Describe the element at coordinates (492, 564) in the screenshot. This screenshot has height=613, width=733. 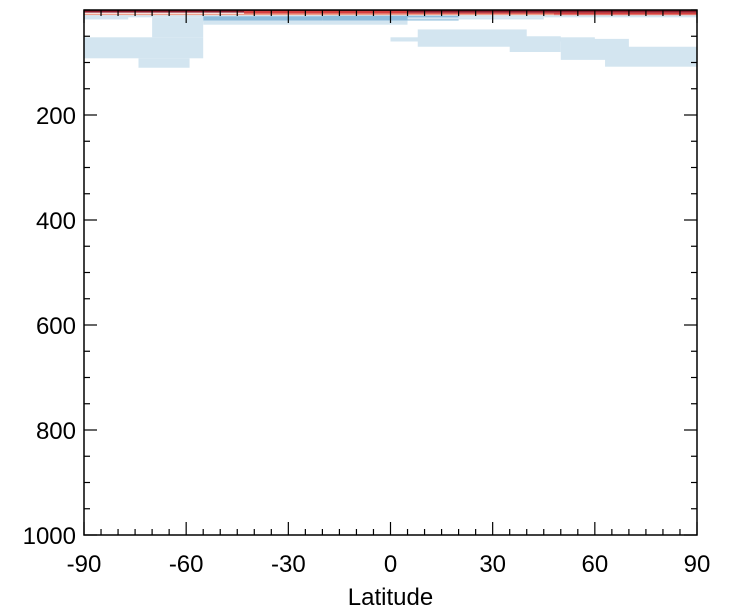
I see `x-tick-label: 30` at that location.